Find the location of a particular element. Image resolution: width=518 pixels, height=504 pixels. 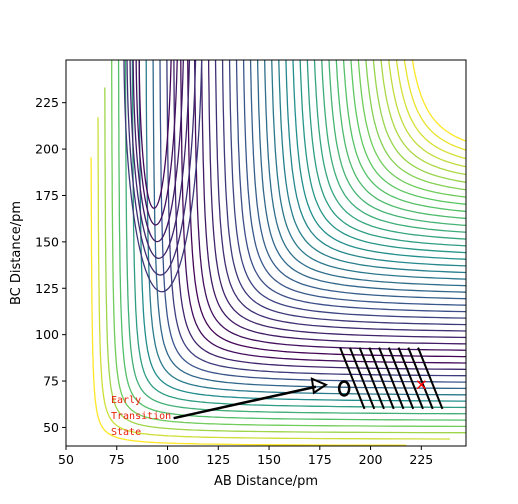

y-tick-label: 200 is located at coordinates (47, 149).